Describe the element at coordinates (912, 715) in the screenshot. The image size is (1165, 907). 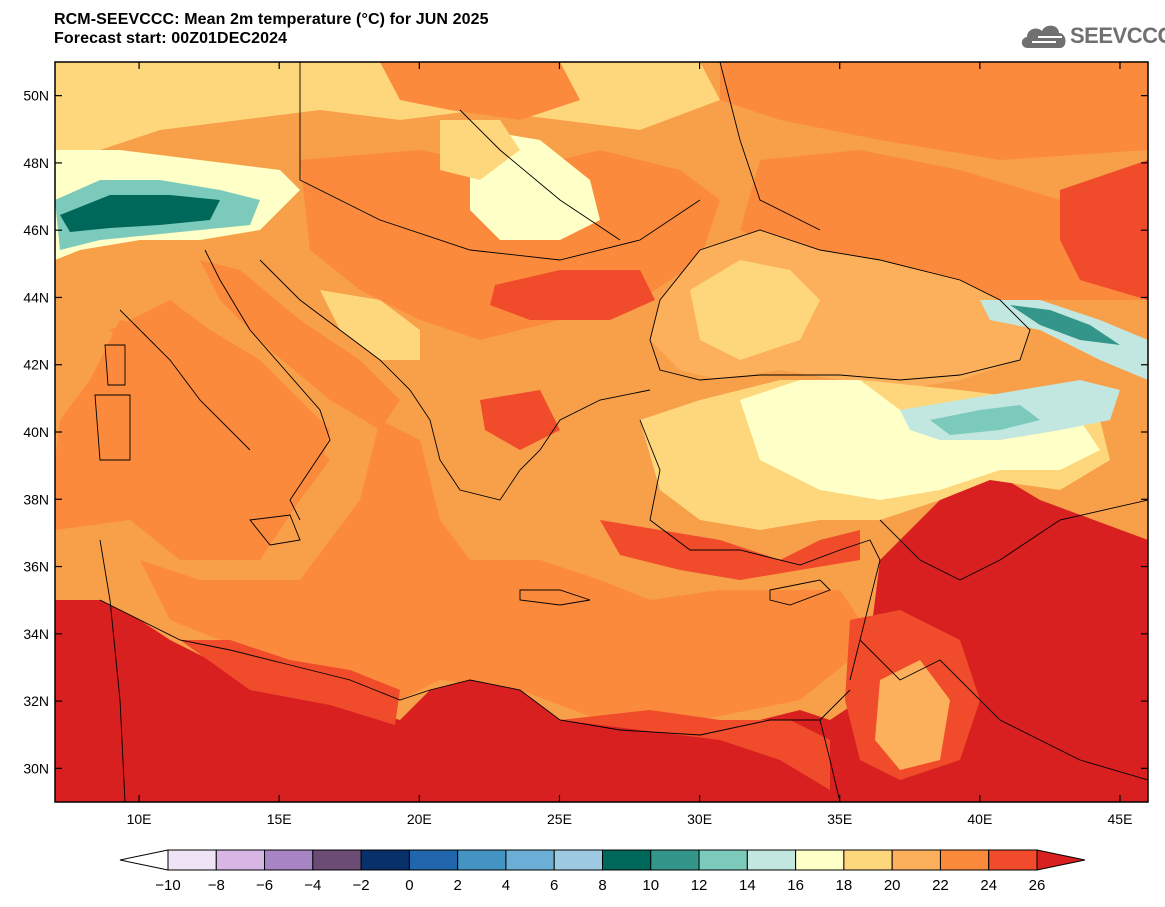
I see `jordan-mild` at that location.